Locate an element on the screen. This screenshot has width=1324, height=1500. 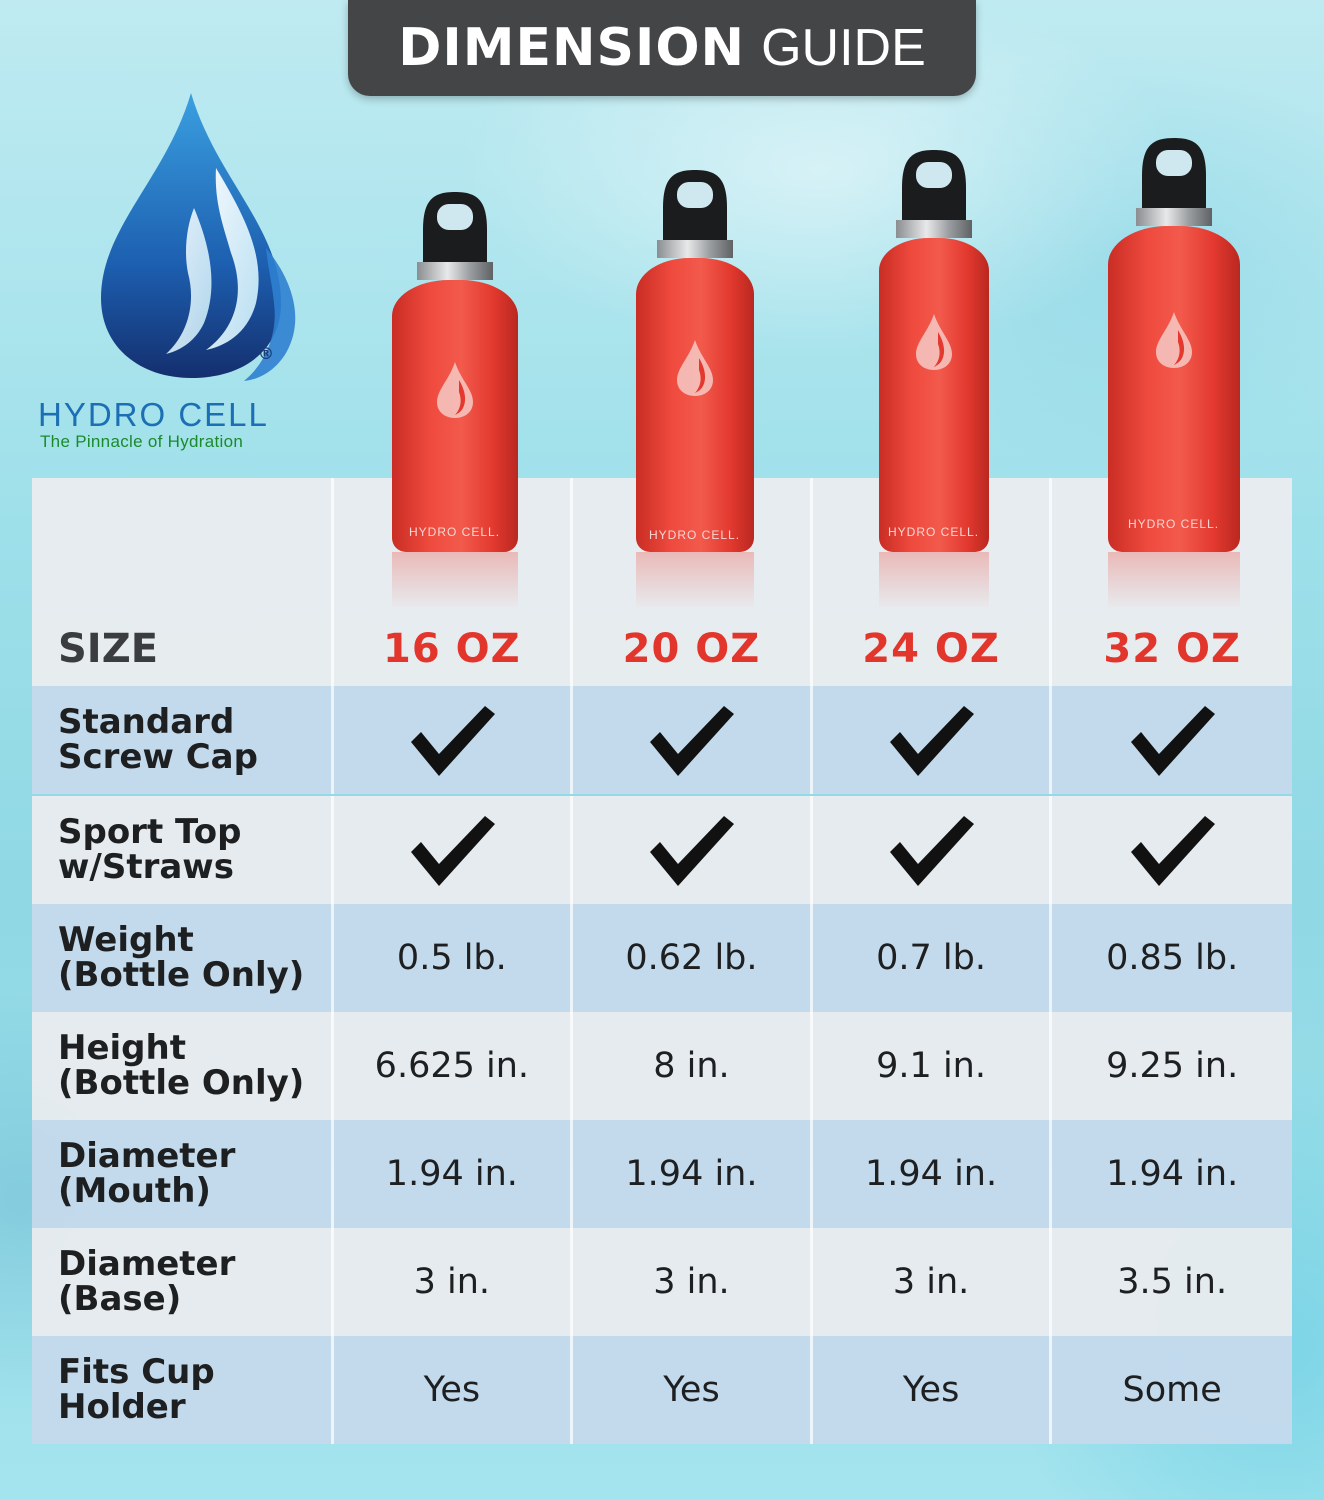
row-label-line1: Fits Cup is located at coordinates (136, 1372).